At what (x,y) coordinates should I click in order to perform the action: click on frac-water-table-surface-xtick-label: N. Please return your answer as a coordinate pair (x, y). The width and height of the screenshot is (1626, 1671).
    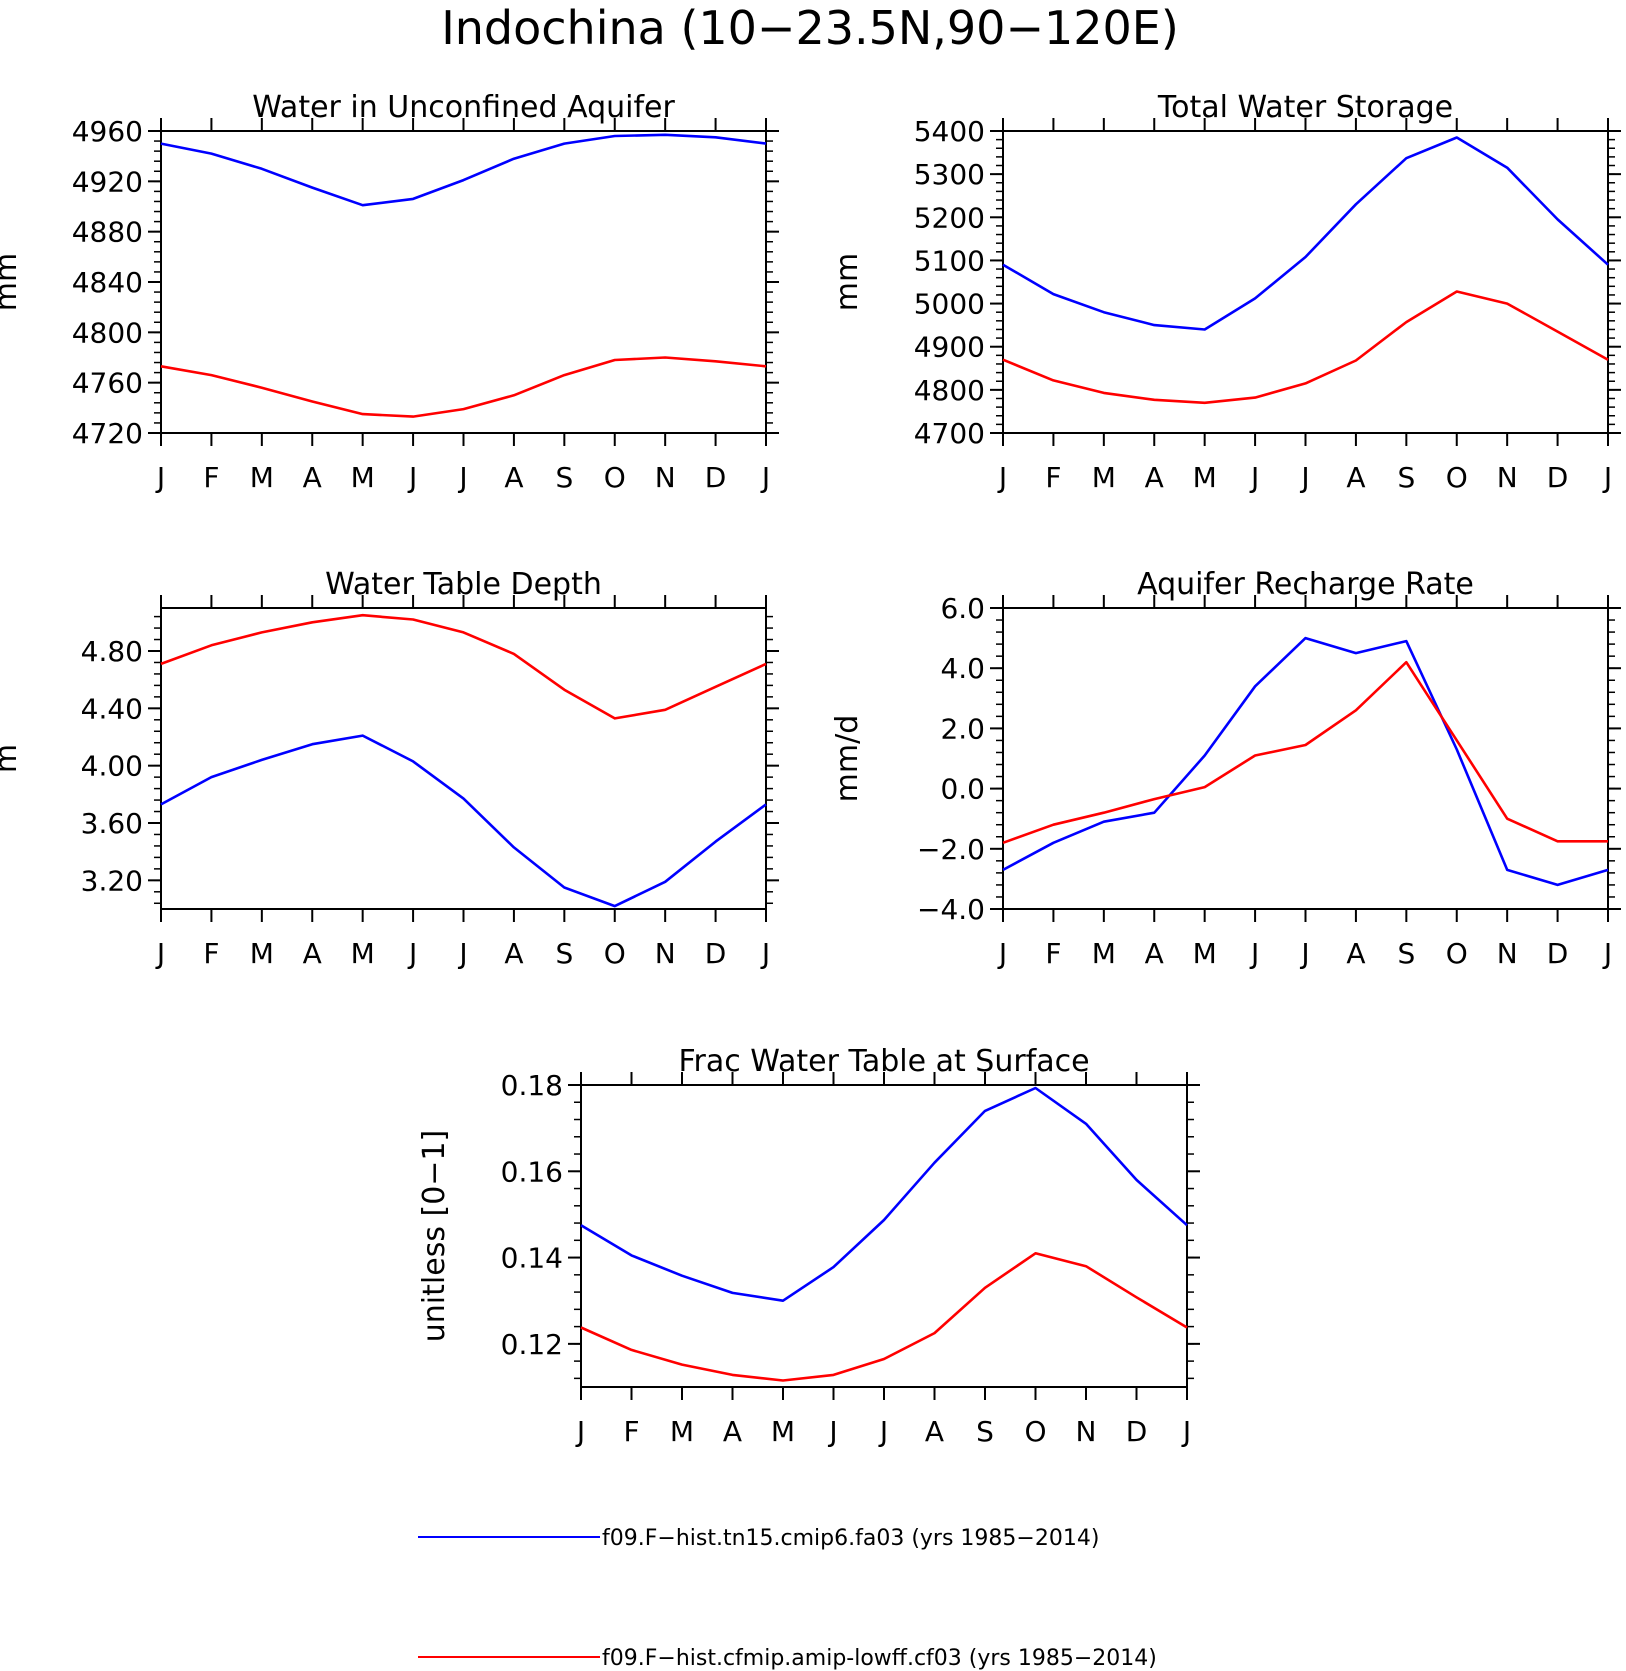
    Looking at the image, I should click on (1086, 1431).